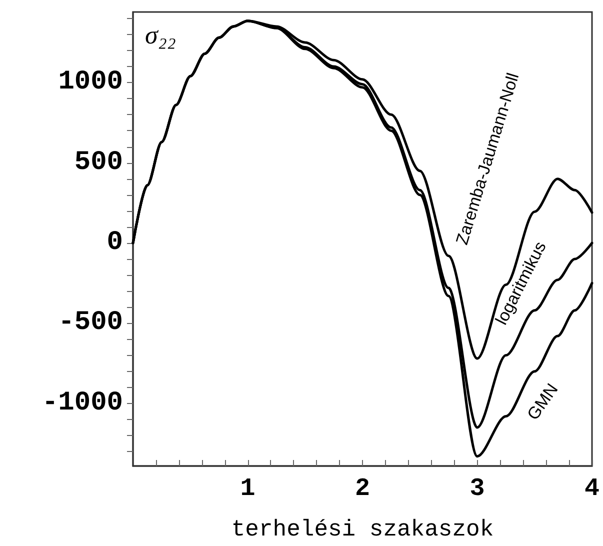 The image size is (603, 546). What do you see at coordinates (90, 323) in the screenshot?
I see `y-tick-label: -500` at bounding box center [90, 323].